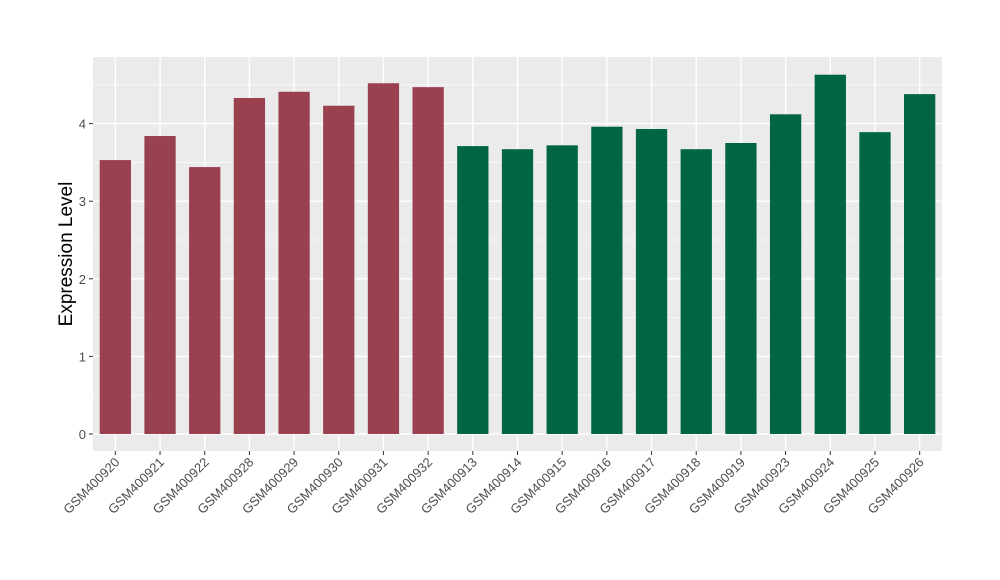 Image resolution: width=1000 pixels, height=580 pixels. I want to click on bar-GSM400923, so click(785, 274).